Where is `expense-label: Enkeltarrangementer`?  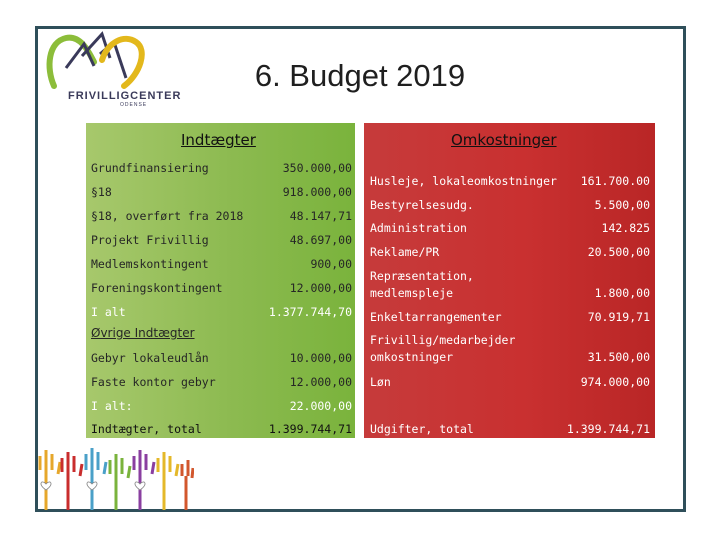 expense-label: Enkeltarrangementer is located at coordinates (436, 317).